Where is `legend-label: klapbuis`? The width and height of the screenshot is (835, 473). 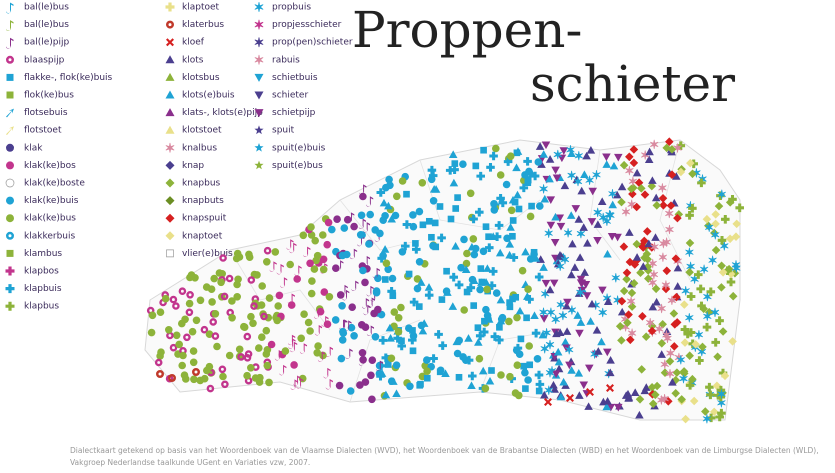 legend-label: klapbuis is located at coordinates (43, 289).